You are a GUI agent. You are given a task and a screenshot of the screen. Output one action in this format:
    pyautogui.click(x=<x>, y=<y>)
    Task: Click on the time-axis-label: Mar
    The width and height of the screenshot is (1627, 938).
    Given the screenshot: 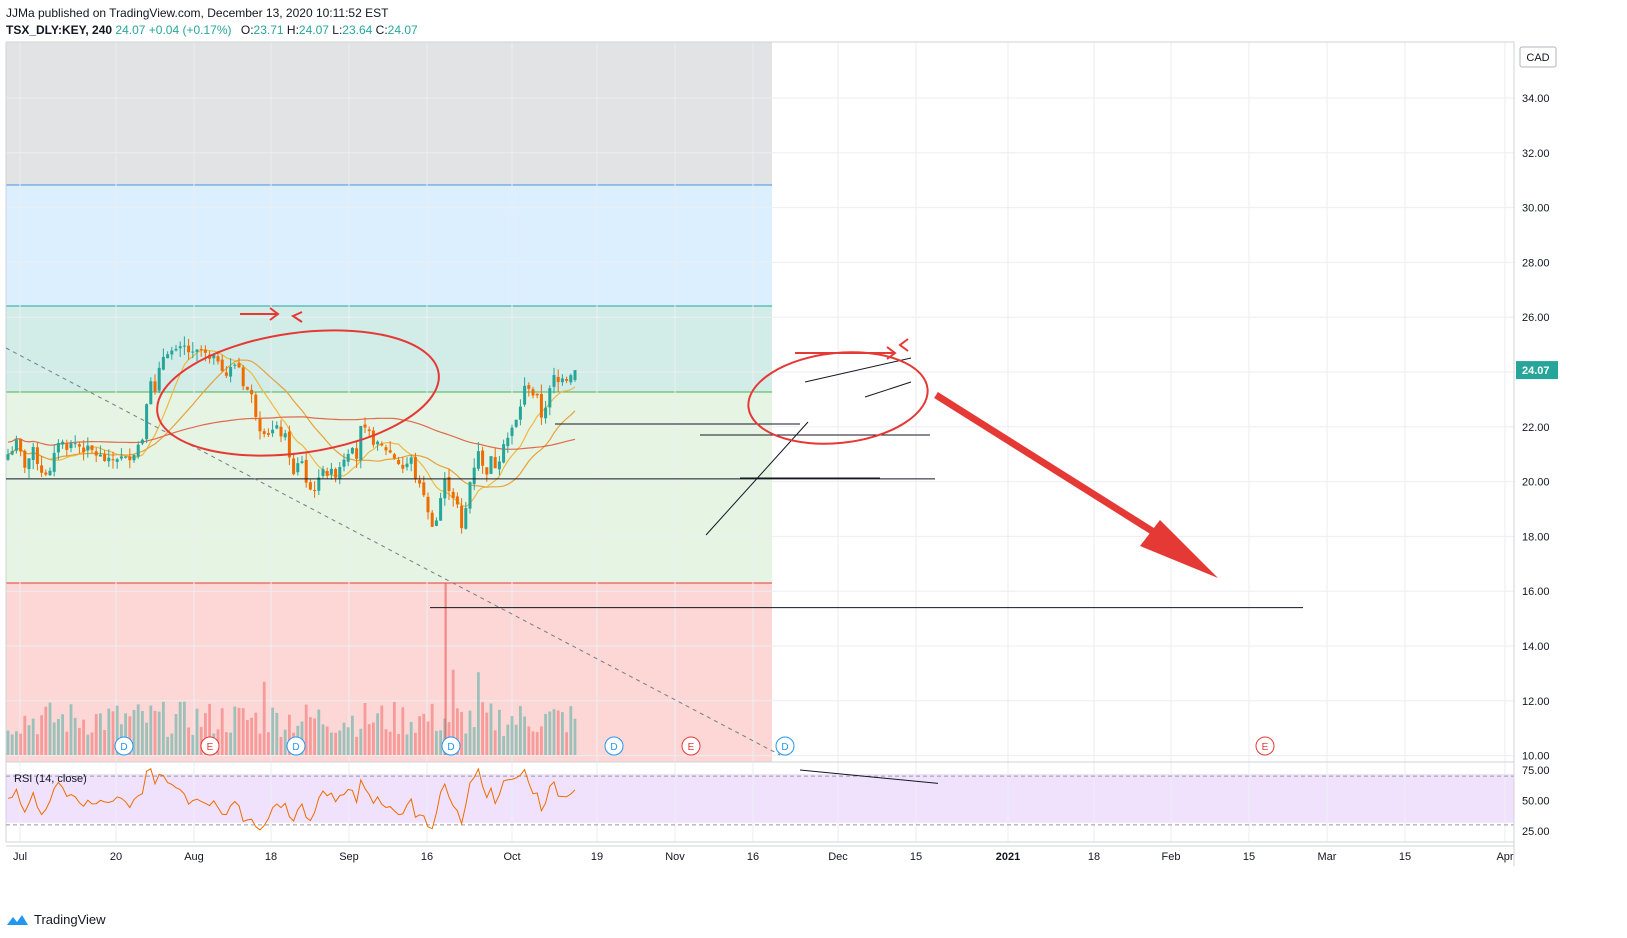 What is the action you would take?
    pyautogui.click(x=1327, y=857)
    